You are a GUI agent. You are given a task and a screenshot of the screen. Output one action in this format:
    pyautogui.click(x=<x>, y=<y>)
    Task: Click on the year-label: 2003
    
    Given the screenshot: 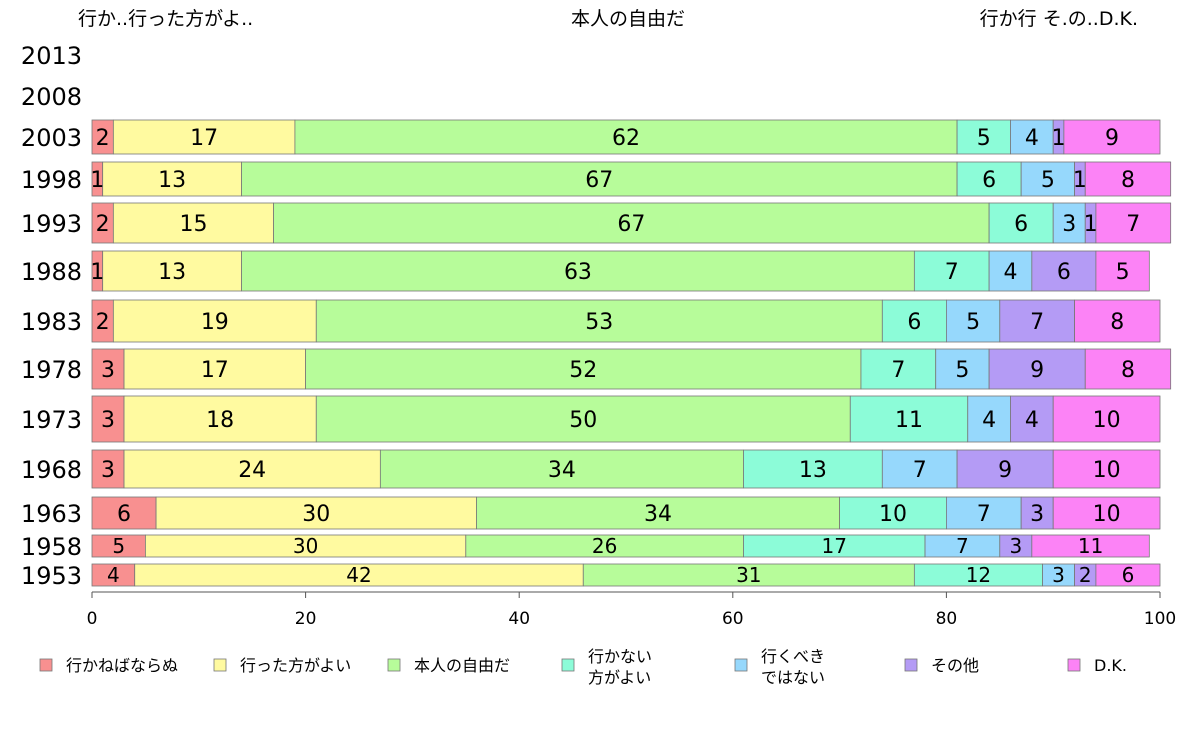 What is the action you would take?
    pyautogui.click(x=51, y=138)
    